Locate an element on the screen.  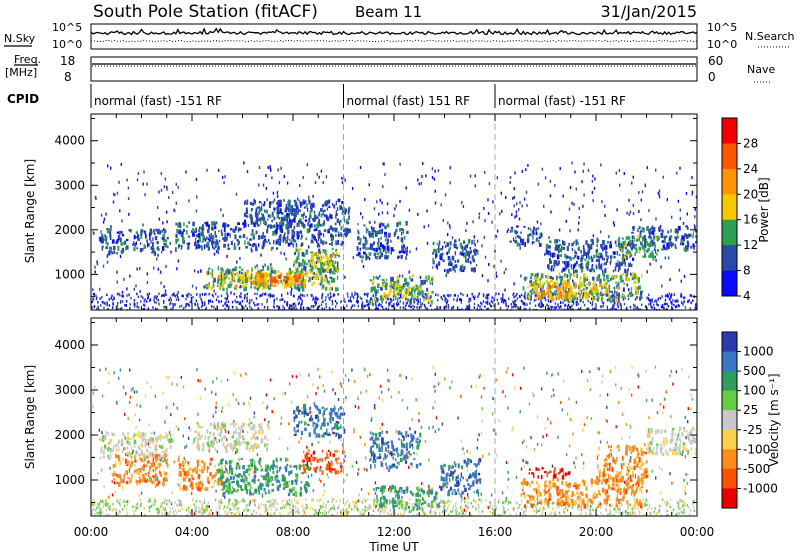
freq-label-2: [MHz] is located at coordinates (21, 72).